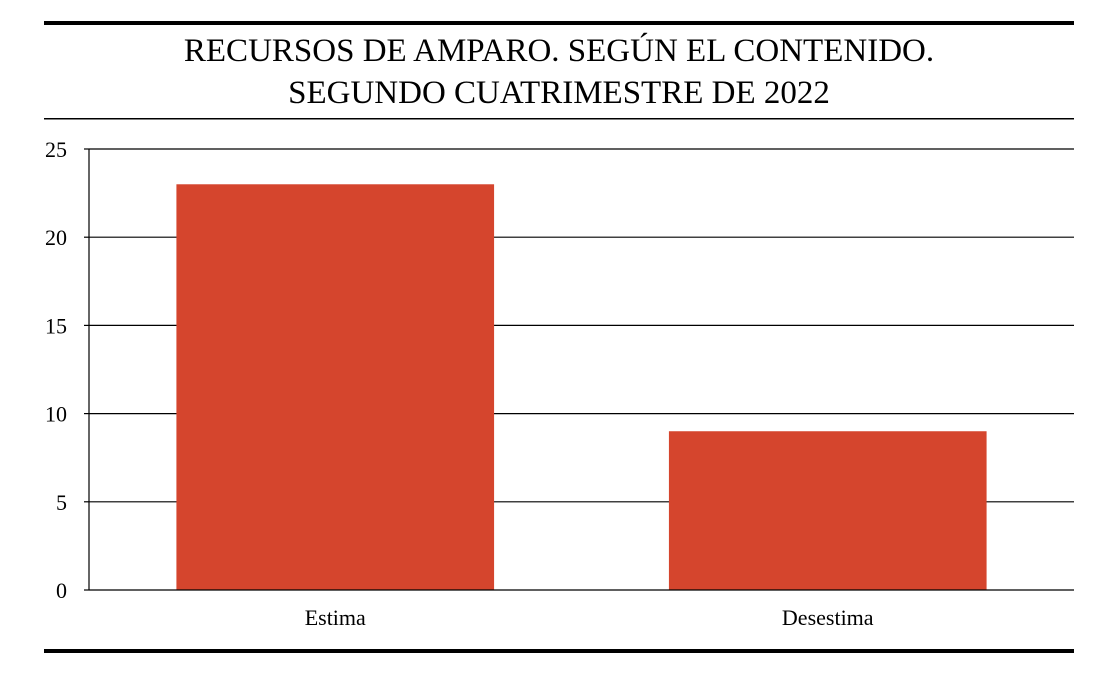 Image resolution: width=1114 pixels, height=676 pixels. I want to click on y-tick-label: 20, so click(56, 237).